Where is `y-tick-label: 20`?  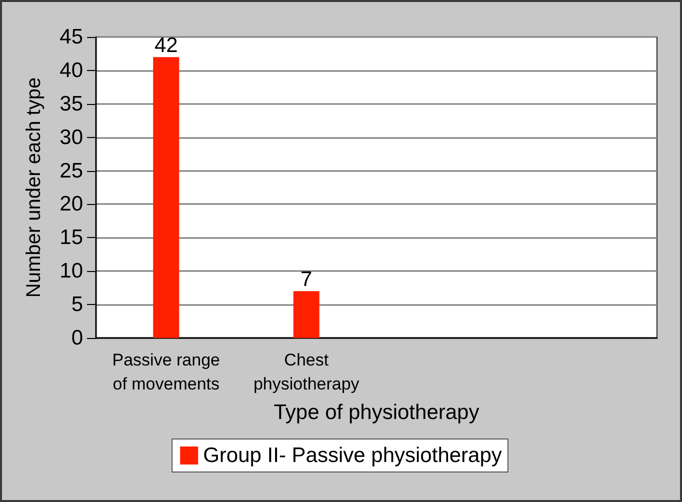
y-tick-label: 20 is located at coordinates (71, 204).